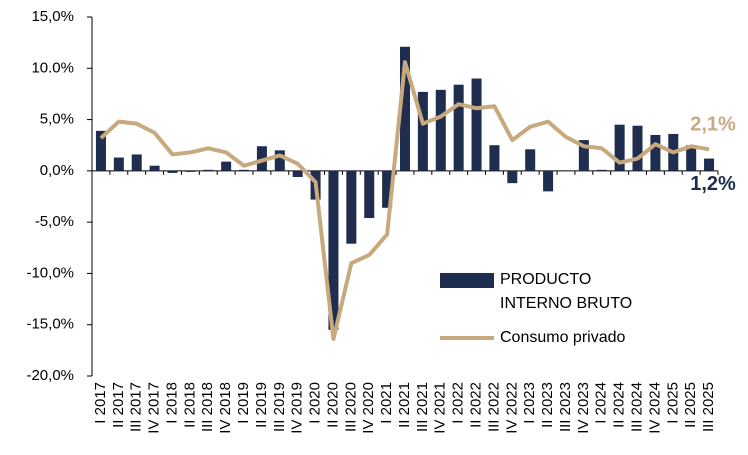  I want to click on x-tick-label: I 2018, so click(171, 403).